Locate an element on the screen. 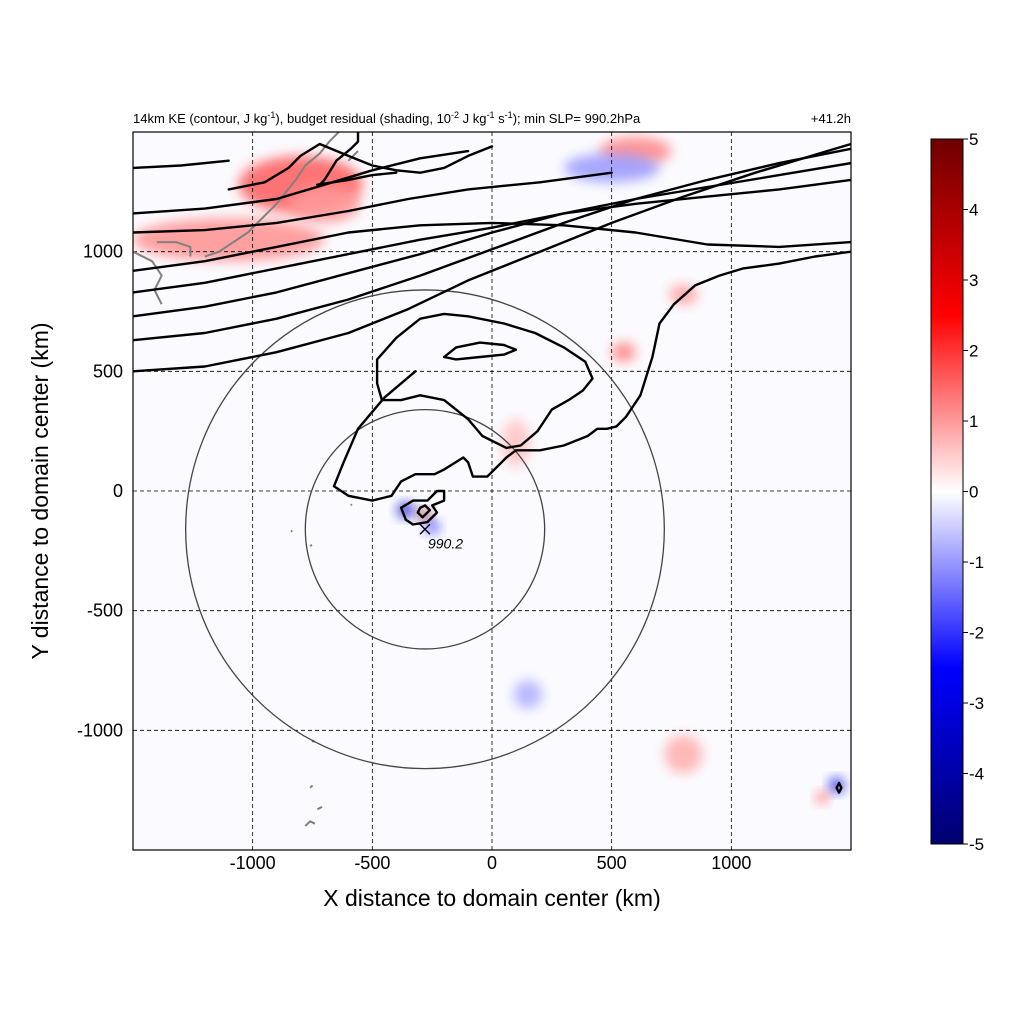 This screenshot has width=1024, height=1024. x-axis-ticks: -1000 -500 0 500 1000 is located at coordinates (491, 863).